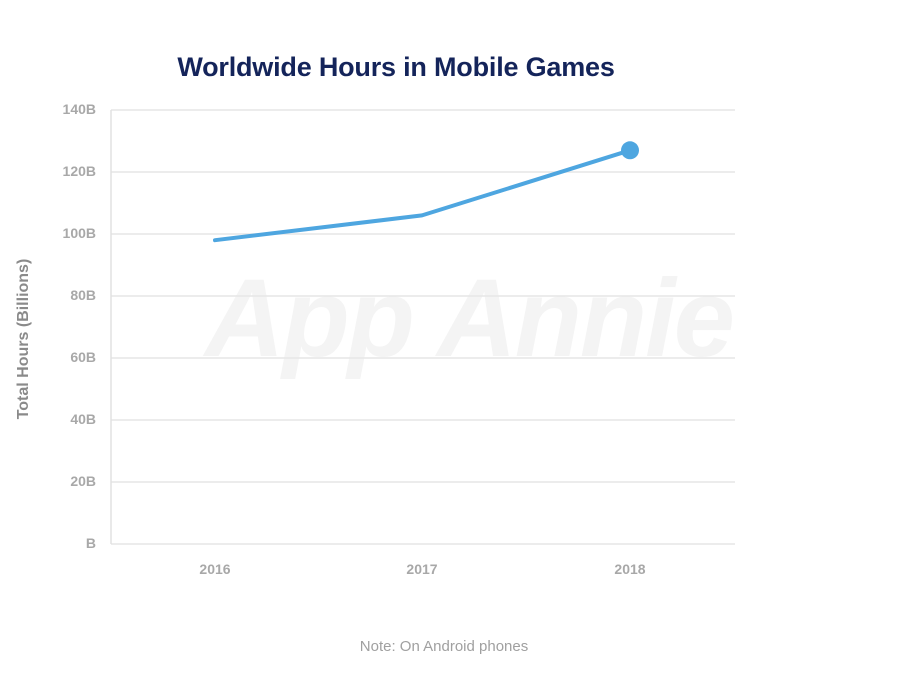  What do you see at coordinates (23, 339) in the screenshot?
I see `y-axis-label: Total Hours (Billions)` at bounding box center [23, 339].